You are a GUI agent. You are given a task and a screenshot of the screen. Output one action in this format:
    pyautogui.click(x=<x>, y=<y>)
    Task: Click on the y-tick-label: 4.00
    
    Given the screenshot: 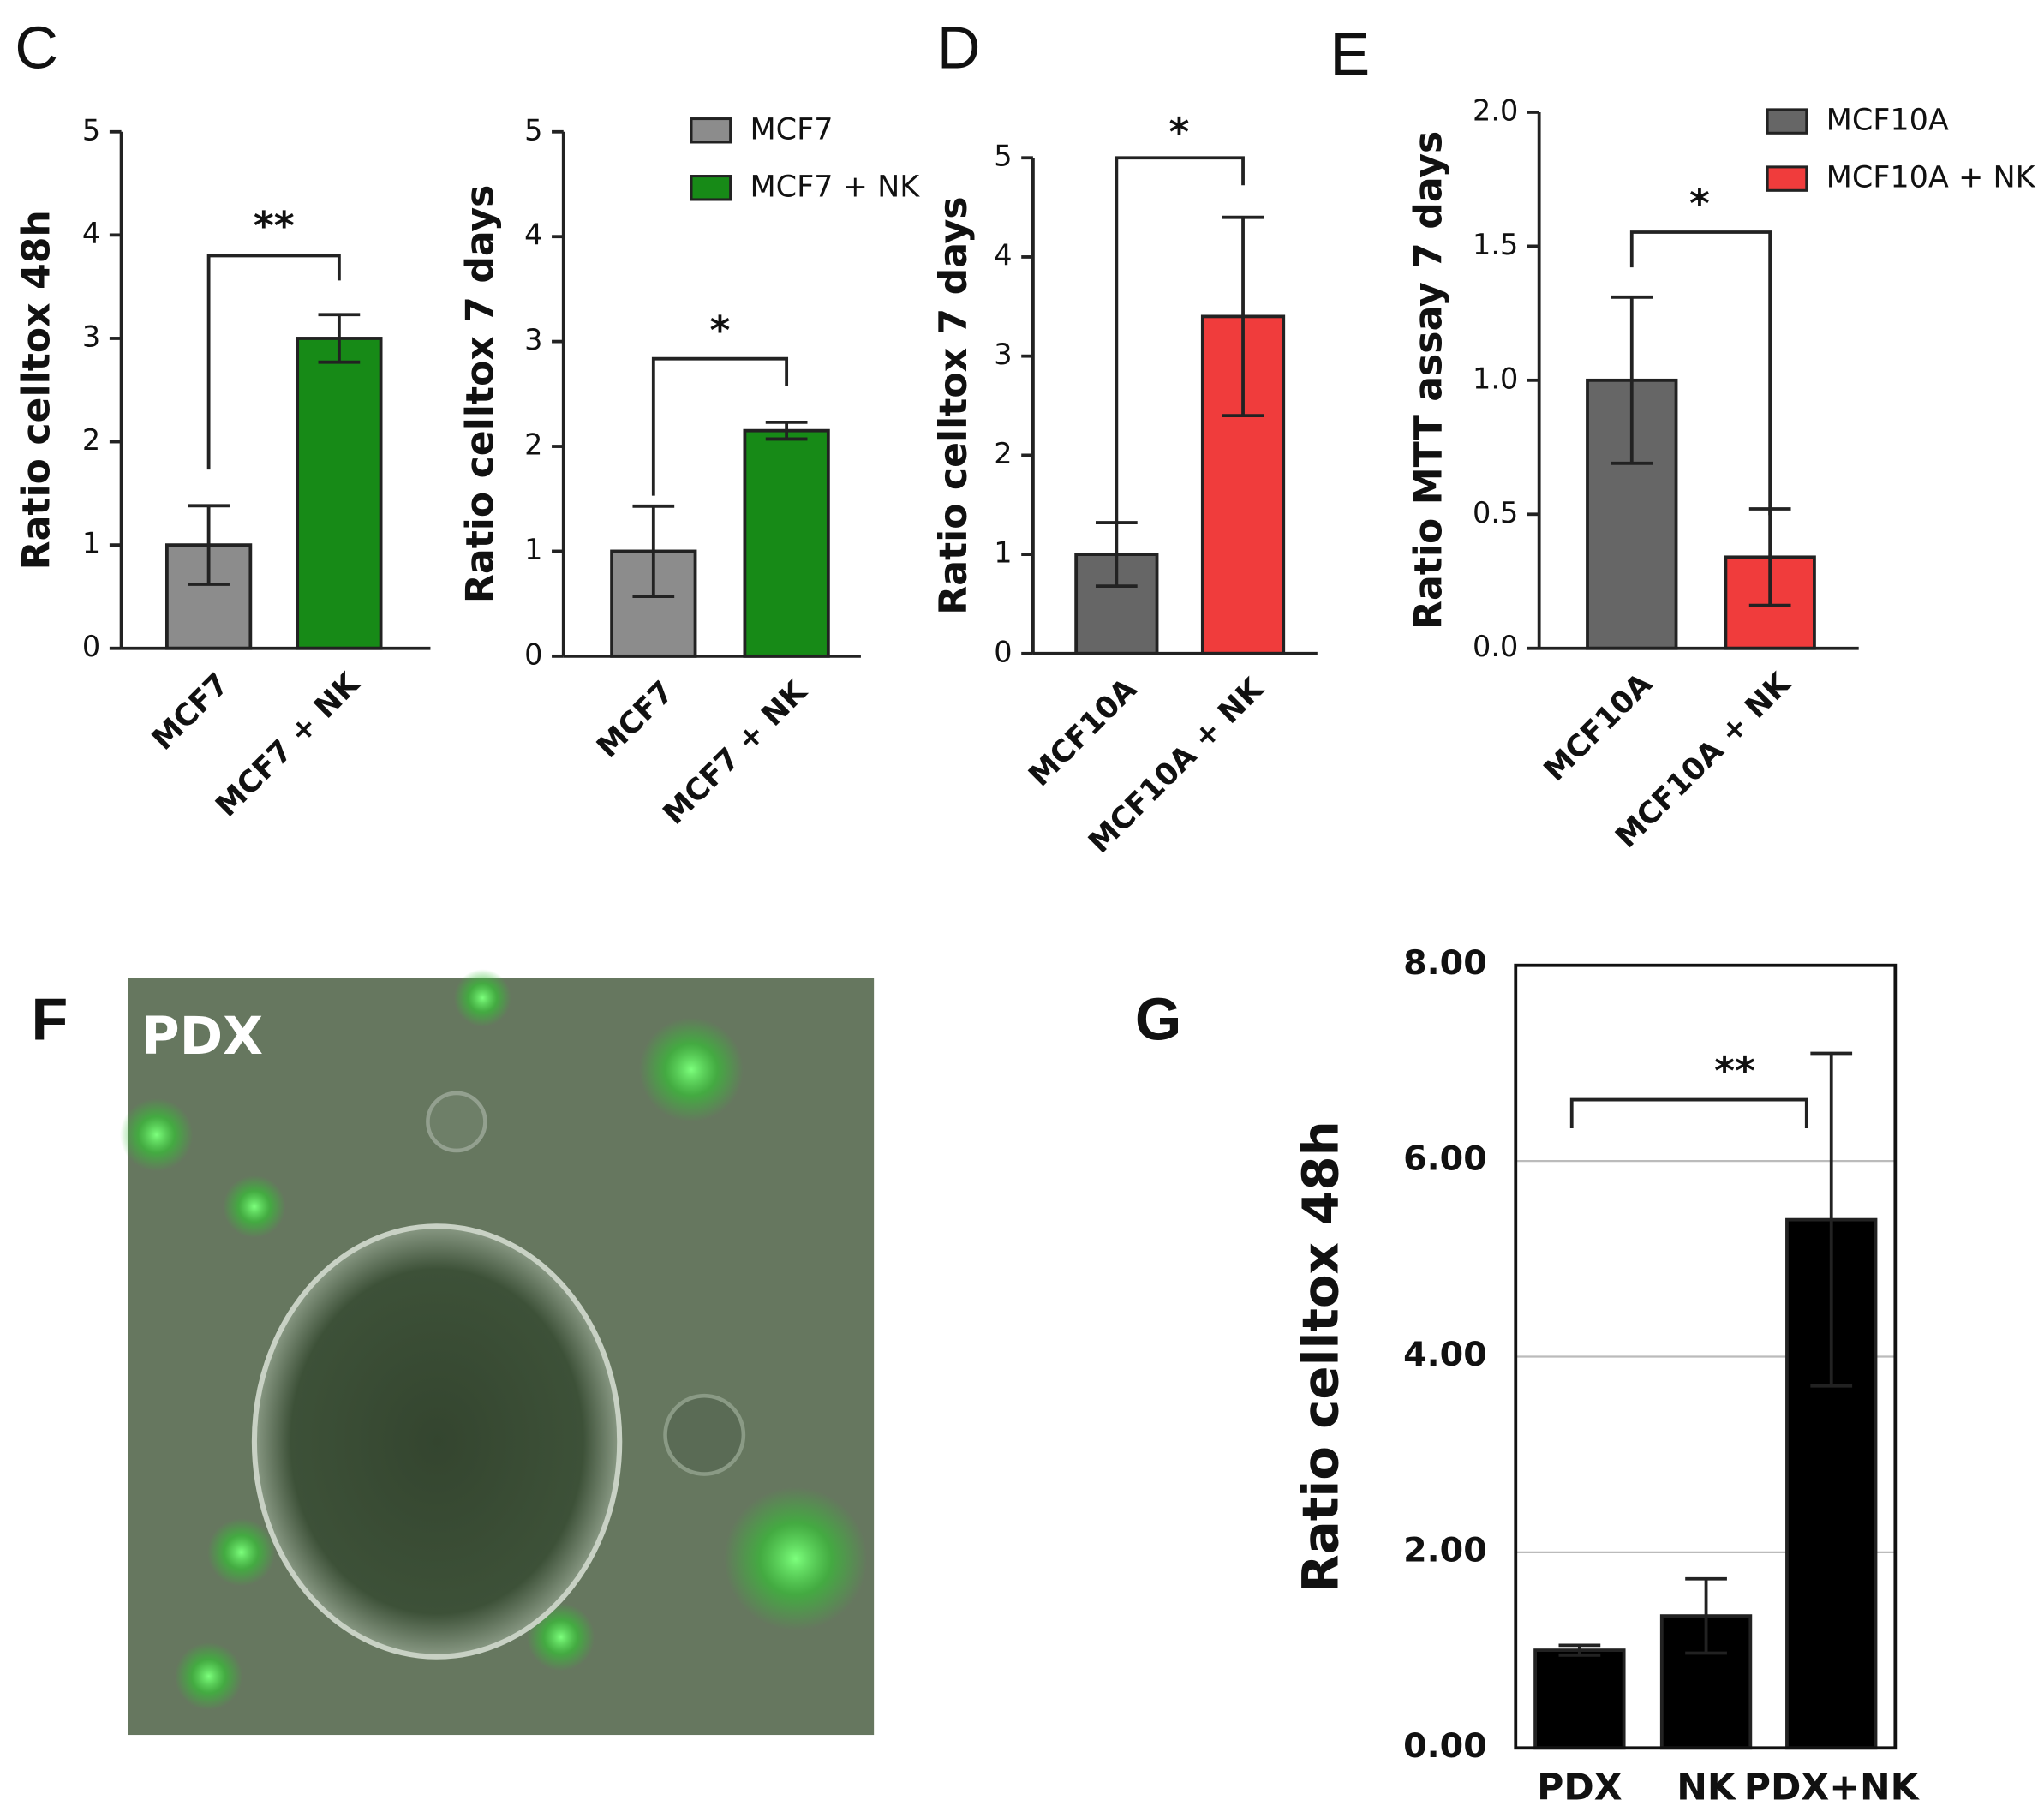 What is the action you would take?
    pyautogui.click(x=1445, y=1354)
    